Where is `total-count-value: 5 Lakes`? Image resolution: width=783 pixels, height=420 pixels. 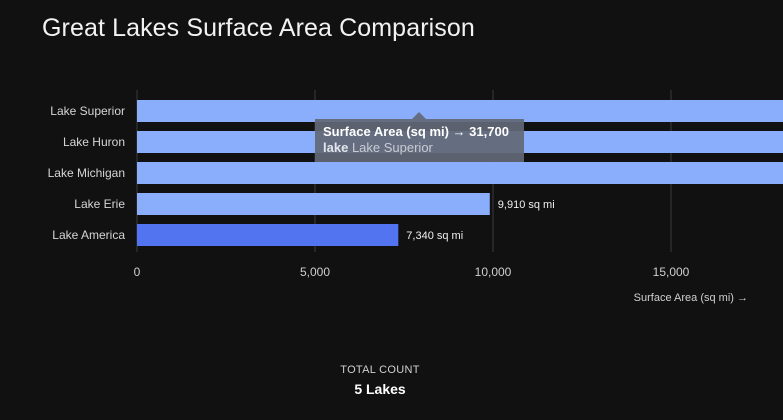 total-count-value: 5 Lakes is located at coordinates (380, 389).